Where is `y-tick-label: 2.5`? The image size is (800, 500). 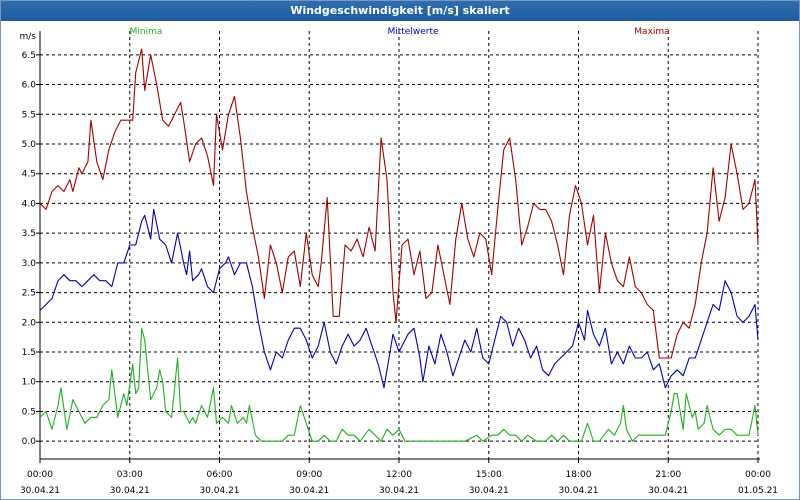
y-tick-label: 2.5 is located at coordinates (29, 294).